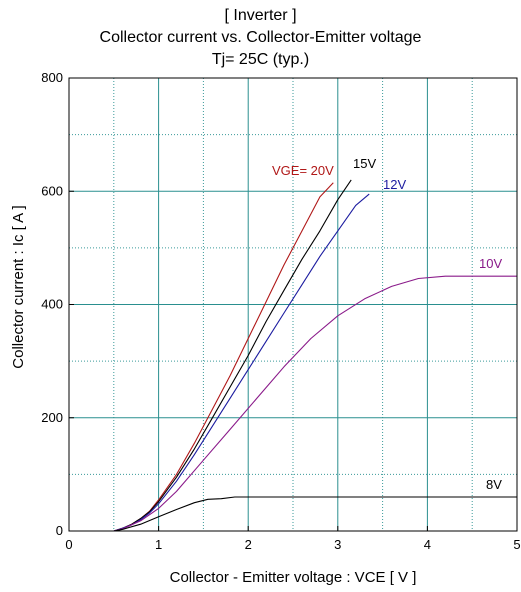 This screenshot has width=521, height=592. What do you see at coordinates (293, 514) in the screenshot?
I see `series-line` at bounding box center [293, 514].